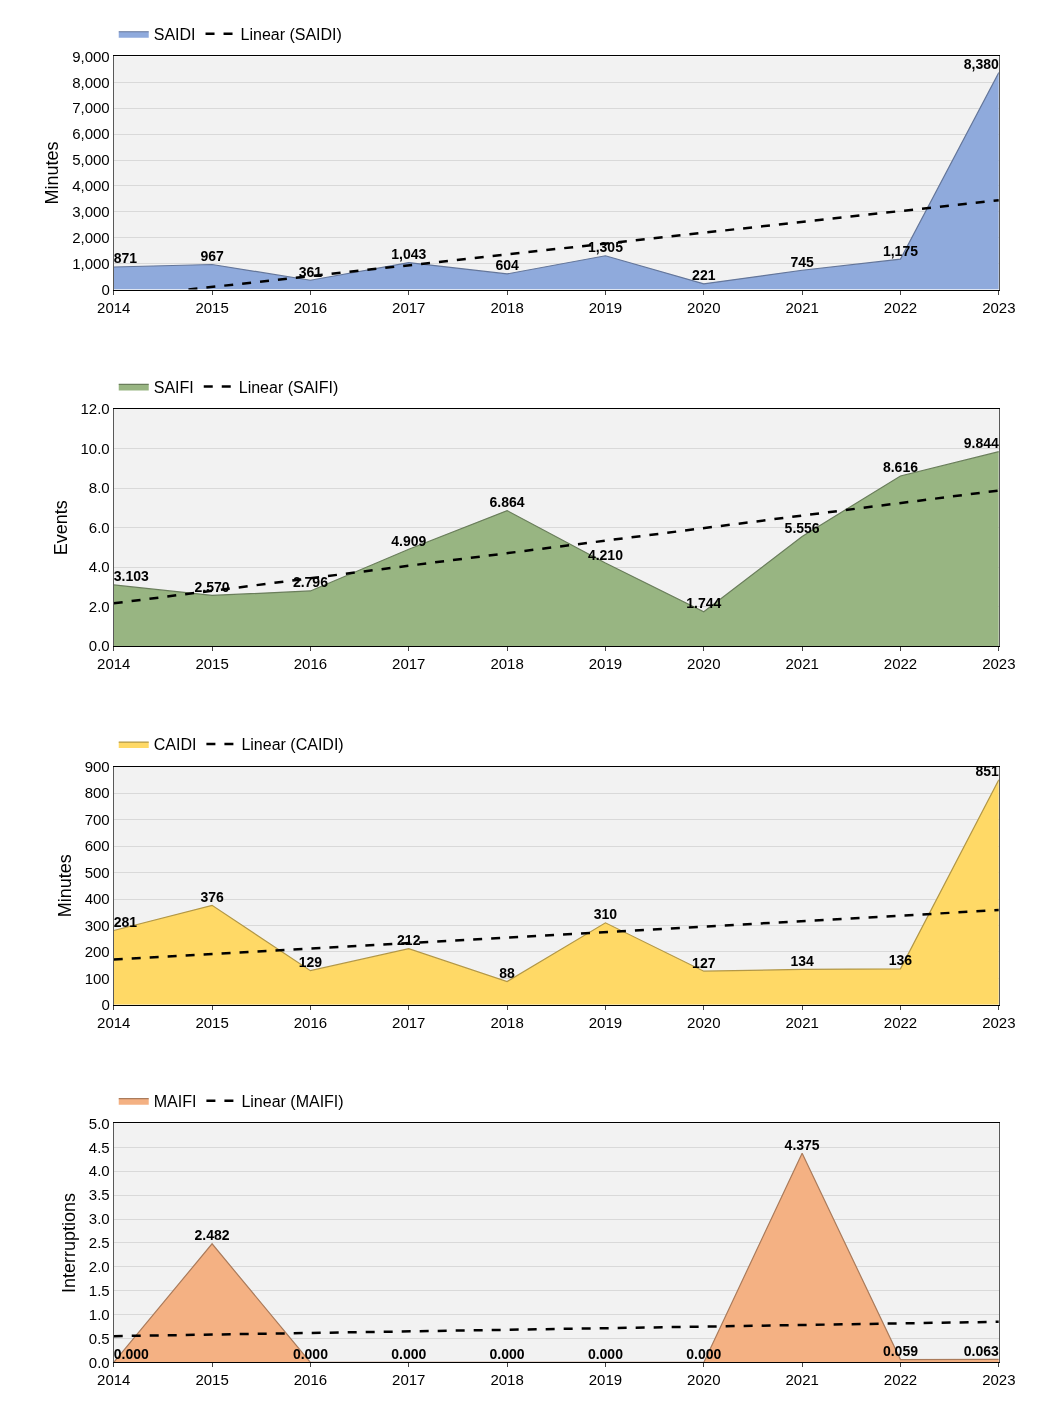 The width and height of the screenshot is (1040, 1407). I want to click on y-tick-label: 300, so click(97, 925).